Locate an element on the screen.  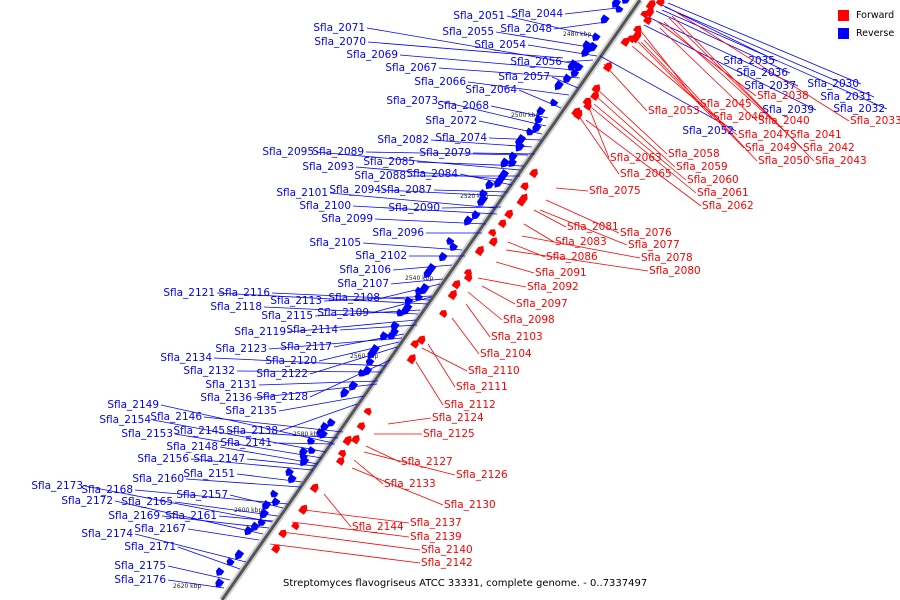
forward-gene-label: Sfla_2125 is located at coordinates (449, 434).